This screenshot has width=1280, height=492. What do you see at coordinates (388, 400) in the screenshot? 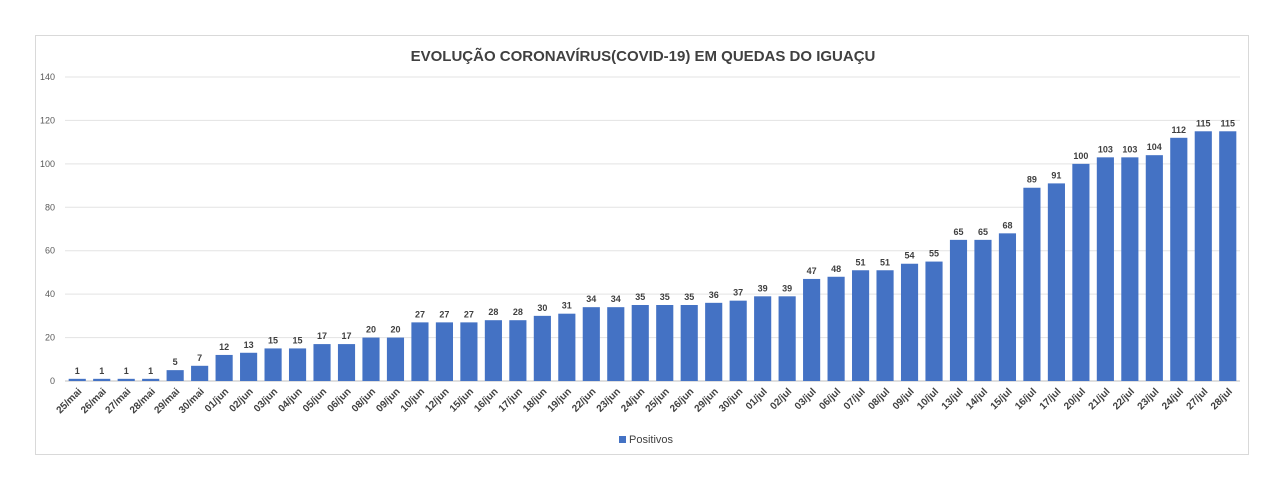
I see `x-tick-label: 09/jun` at bounding box center [388, 400].